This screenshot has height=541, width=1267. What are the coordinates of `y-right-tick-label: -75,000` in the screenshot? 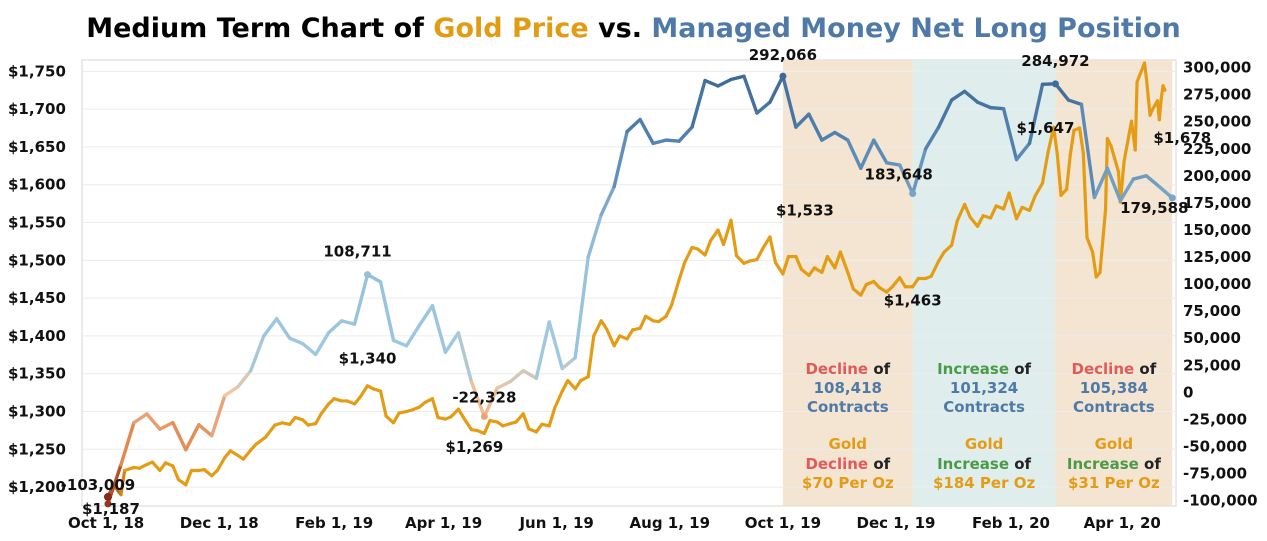 It's located at (1215, 474).